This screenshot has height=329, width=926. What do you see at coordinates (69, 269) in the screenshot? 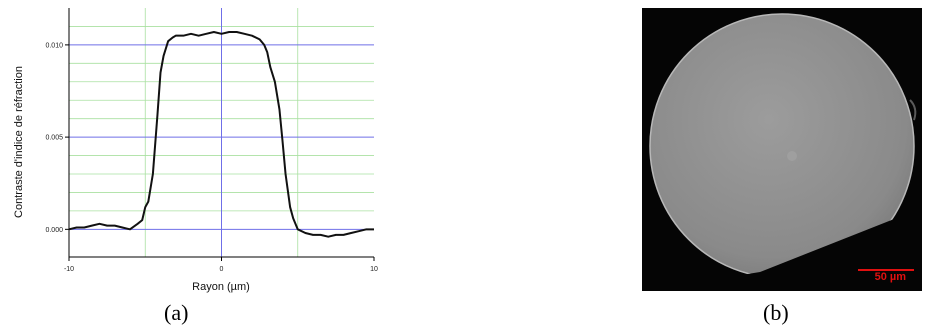
I see `x-tick-label: -10` at bounding box center [69, 269].